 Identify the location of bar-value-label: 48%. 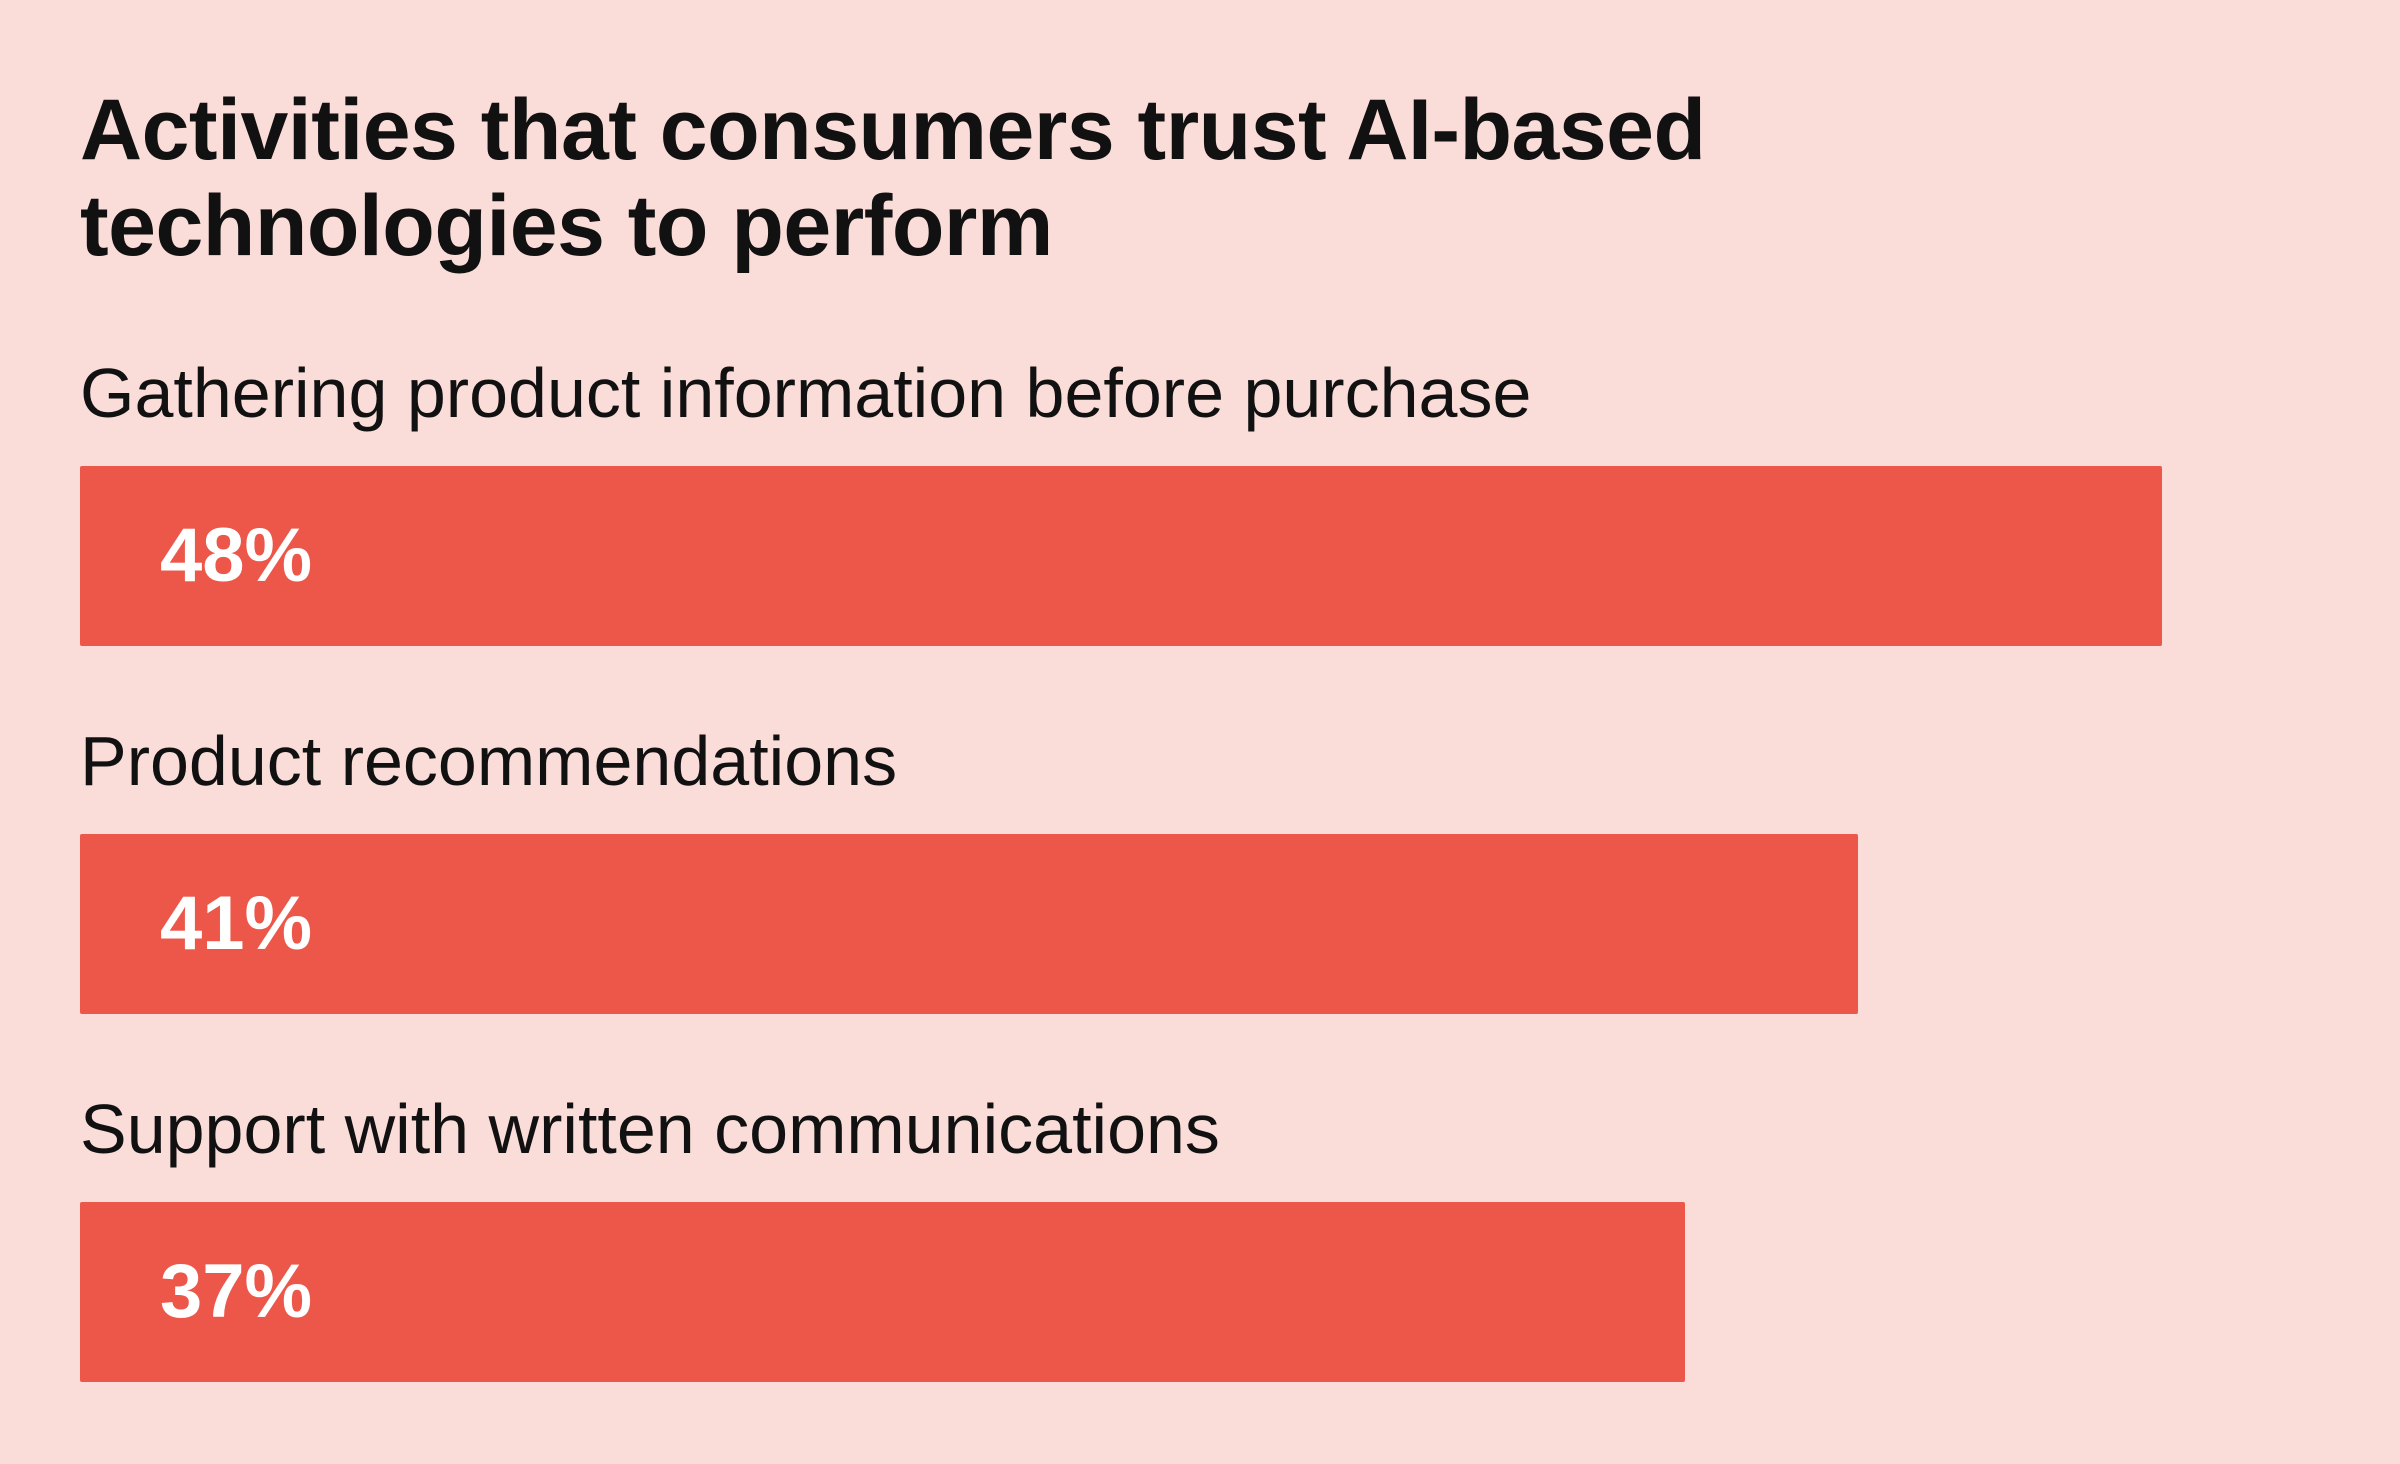
(236, 555).